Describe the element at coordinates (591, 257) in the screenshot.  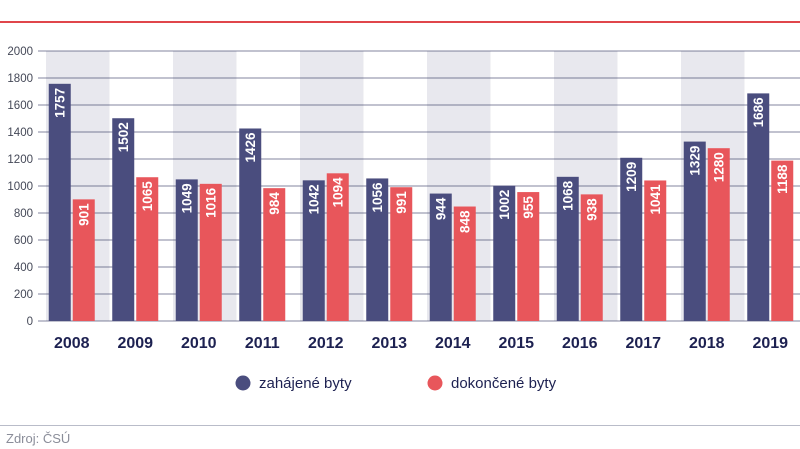
I see `bar-completed-2016` at that location.